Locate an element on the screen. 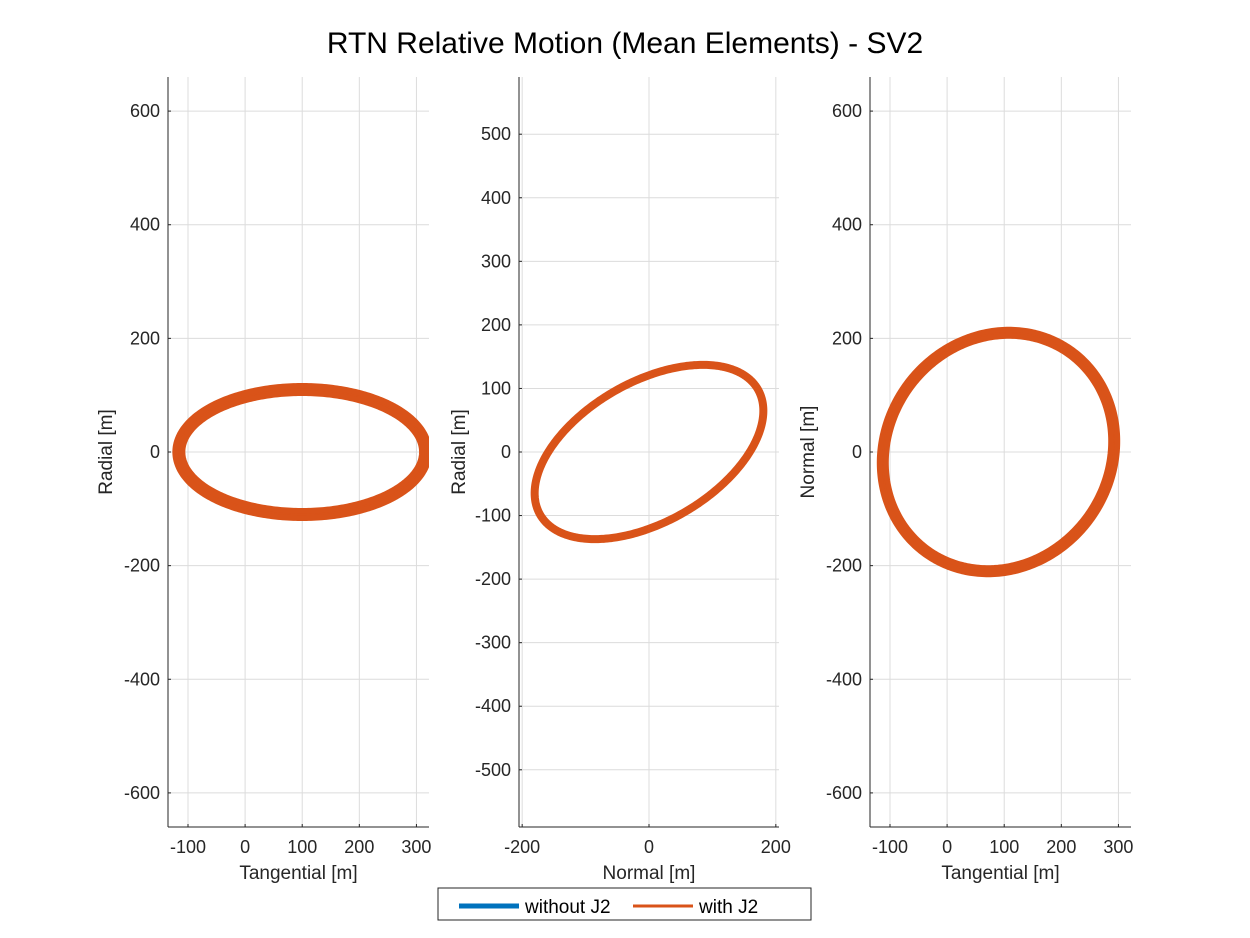 The width and height of the screenshot is (1250, 938). y-tick-label: -500 is located at coordinates (493, 770).